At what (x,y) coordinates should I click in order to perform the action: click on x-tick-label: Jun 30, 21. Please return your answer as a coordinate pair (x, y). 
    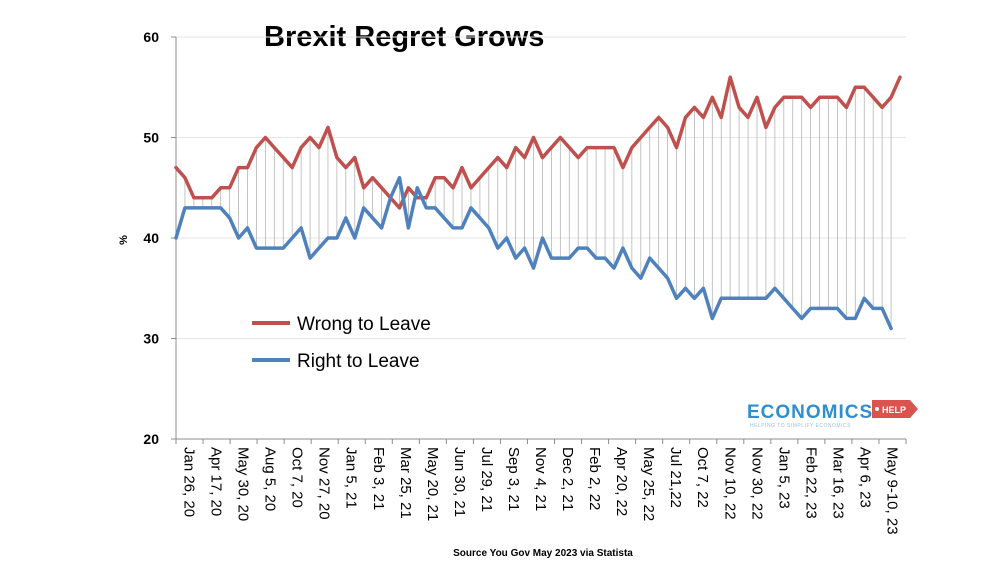
    Looking at the image, I should click on (459, 482).